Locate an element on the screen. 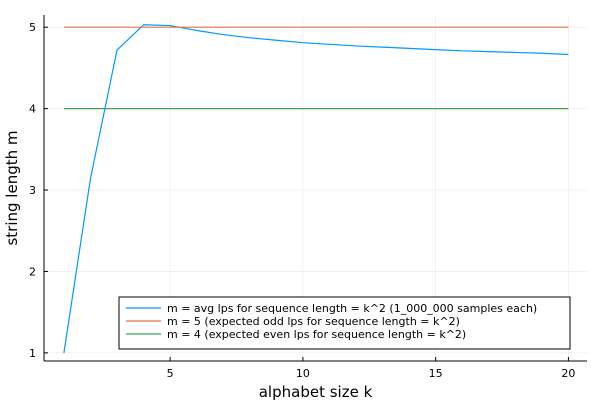 This screenshot has height=408, width=598. x-tick-label: 15 is located at coordinates (436, 373).